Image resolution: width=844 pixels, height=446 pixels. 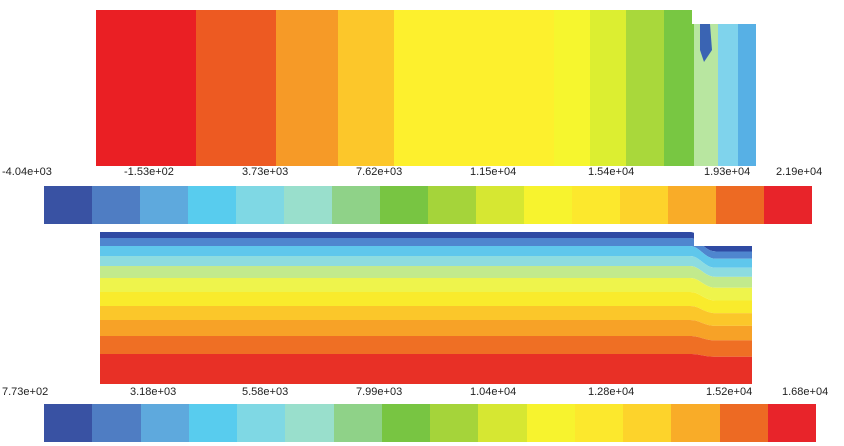 I want to click on colorbar-bottom, so click(x=430, y=423).